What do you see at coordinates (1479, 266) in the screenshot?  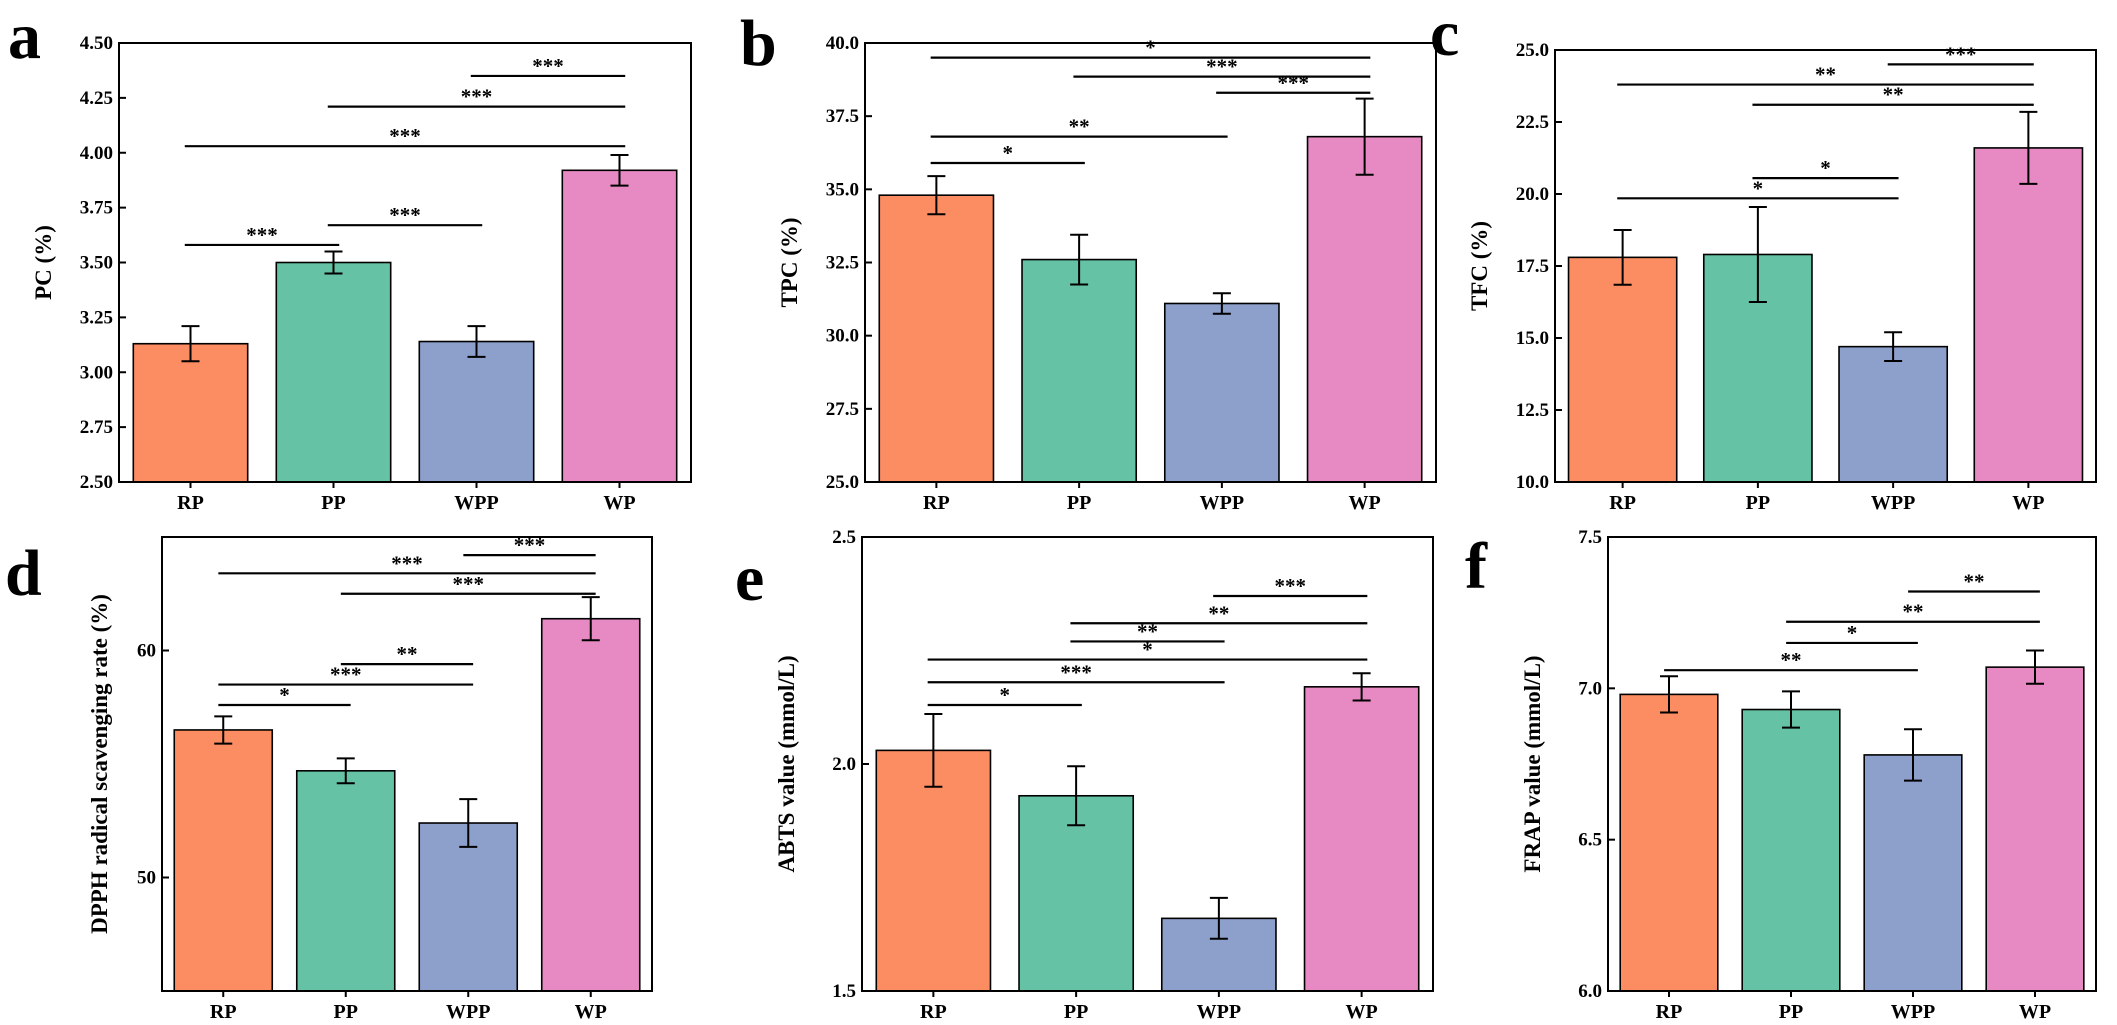 I see `y-axis-title: TFC (%)` at bounding box center [1479, 266].